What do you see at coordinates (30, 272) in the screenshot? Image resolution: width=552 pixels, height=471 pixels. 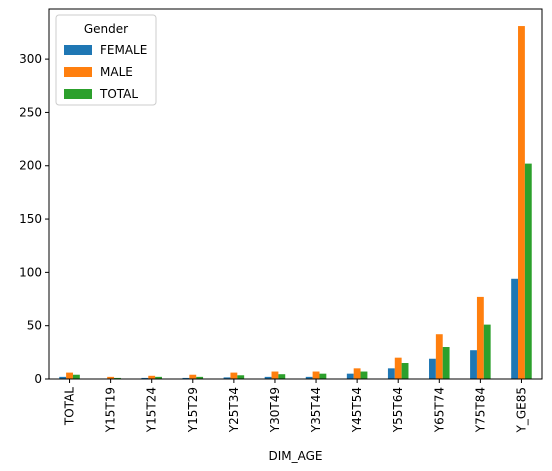 I see `y-tick-label: 100` at bounding box center [30, 272].